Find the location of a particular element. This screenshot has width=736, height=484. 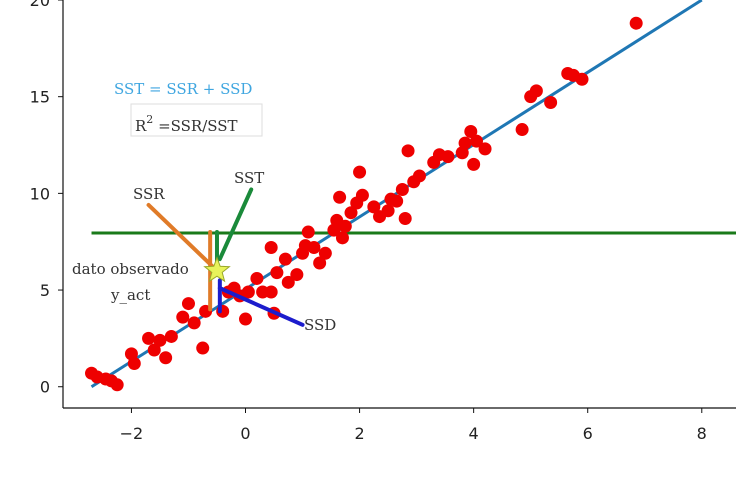

ssr-line is located at coordinates (182, 237).